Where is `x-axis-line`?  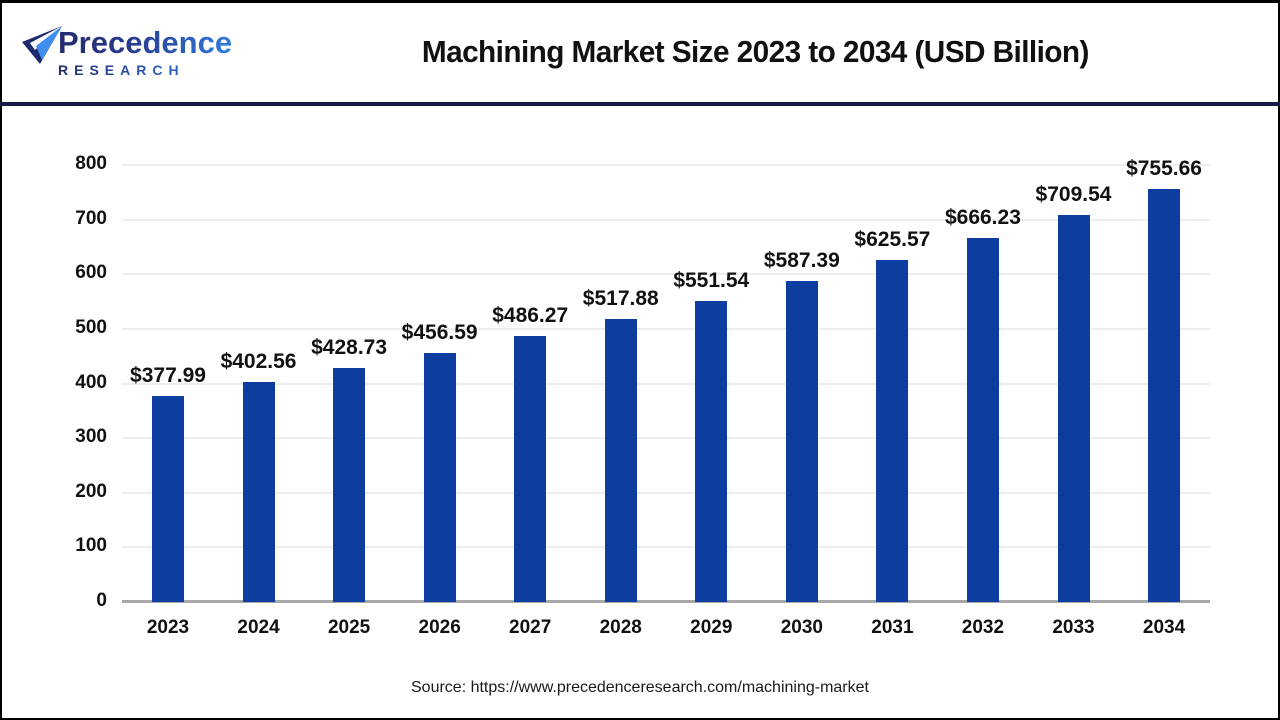
x-axis-line is located at coordinates (666, 601).